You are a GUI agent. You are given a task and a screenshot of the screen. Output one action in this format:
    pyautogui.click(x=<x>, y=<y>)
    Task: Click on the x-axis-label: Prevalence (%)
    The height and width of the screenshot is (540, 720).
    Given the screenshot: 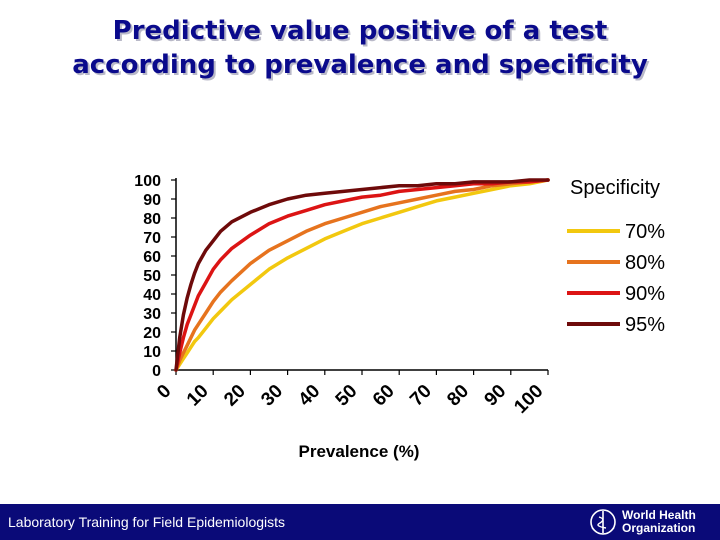 What is the action you would take?
    pyautogui.click(x=359, y=451)
    